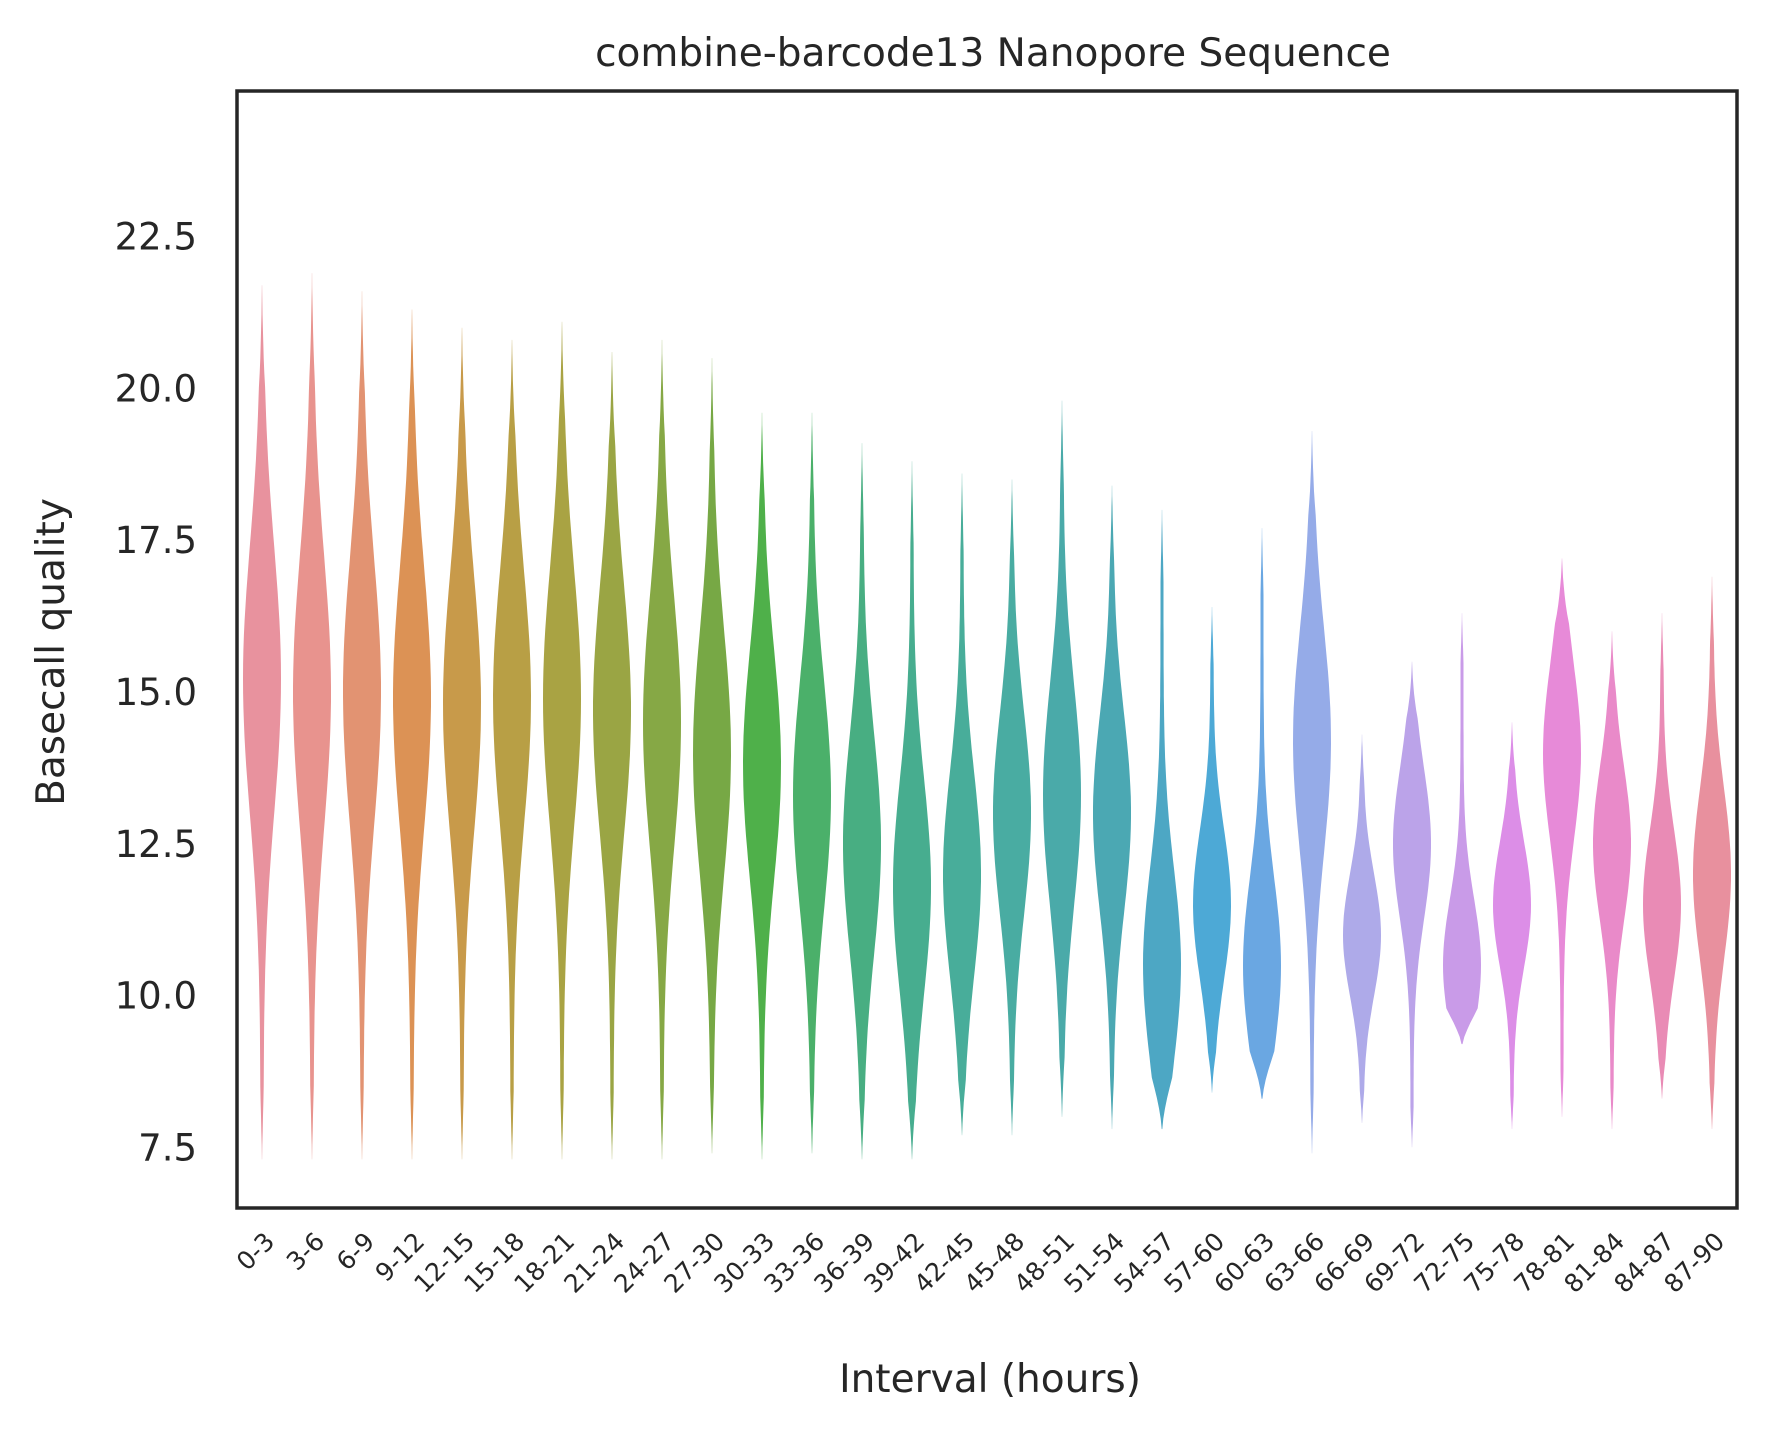 This screenshot has height=1431, width=1775. I want to click on x-tick-label: 0-3, so click(255, 1251).